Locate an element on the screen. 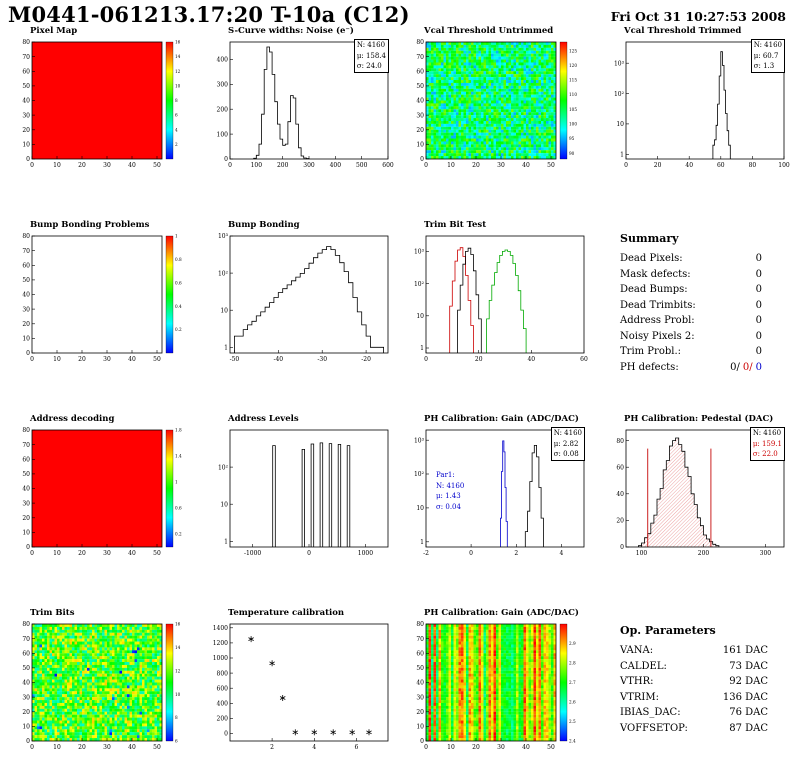 The height and width of the screenshot is (772, 796). timestamp: Fri Oct 31 10:27:53 2008 is located at coordinates (698, 16).